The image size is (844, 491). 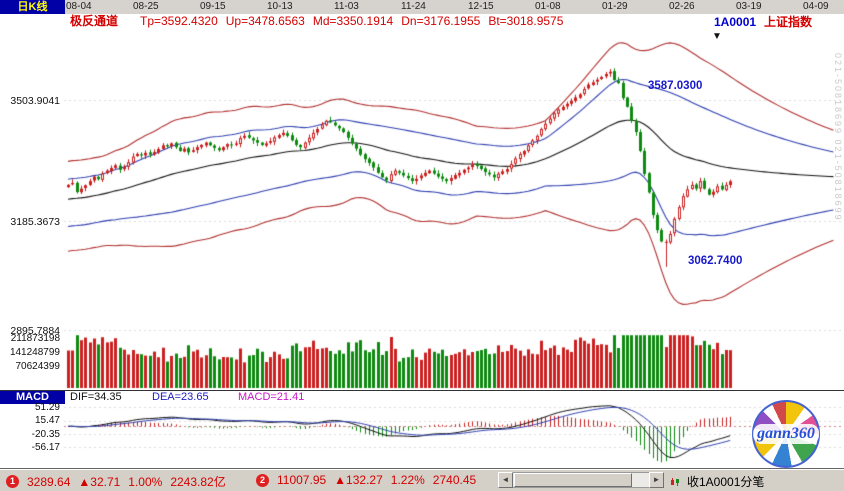 I want to click on channel-params-item: Up=3478.6563, so click(x=265, y=21).